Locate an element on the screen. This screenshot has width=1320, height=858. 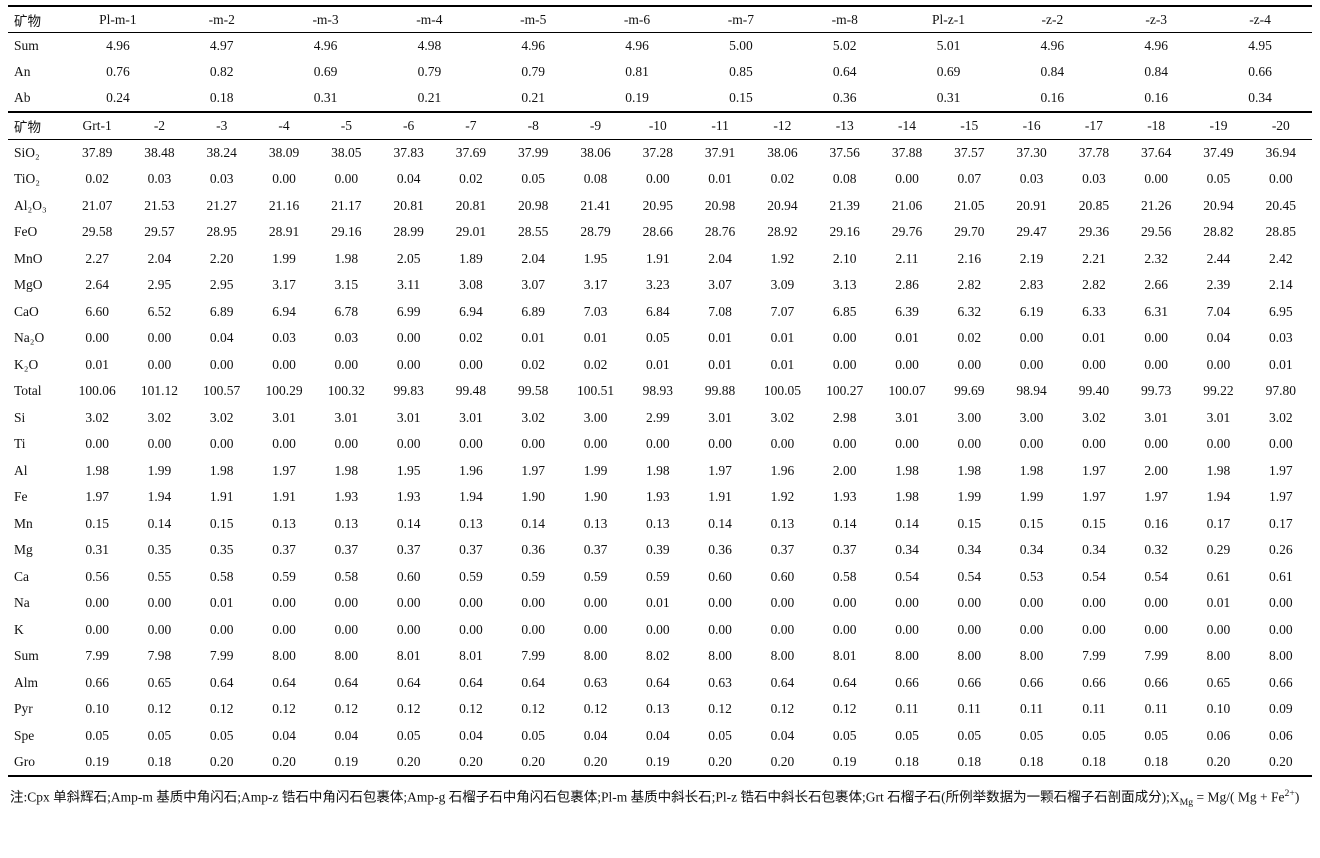
garnet-value-cell: 1.91 is located at coordinates (284, 497).